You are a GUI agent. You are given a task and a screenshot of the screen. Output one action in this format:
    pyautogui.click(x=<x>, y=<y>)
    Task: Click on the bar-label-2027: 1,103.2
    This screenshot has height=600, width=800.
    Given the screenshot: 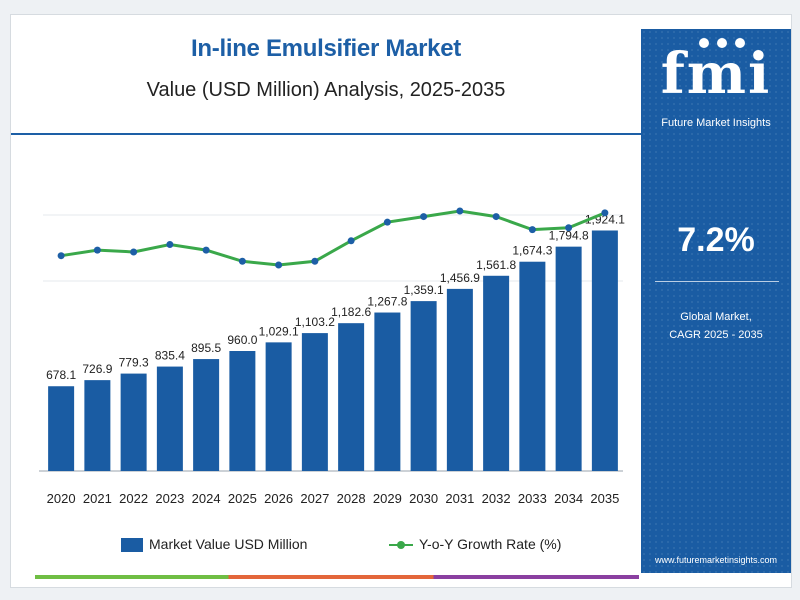 What is the action you would take?
    pyautogui.click(x=315, y=322)
    